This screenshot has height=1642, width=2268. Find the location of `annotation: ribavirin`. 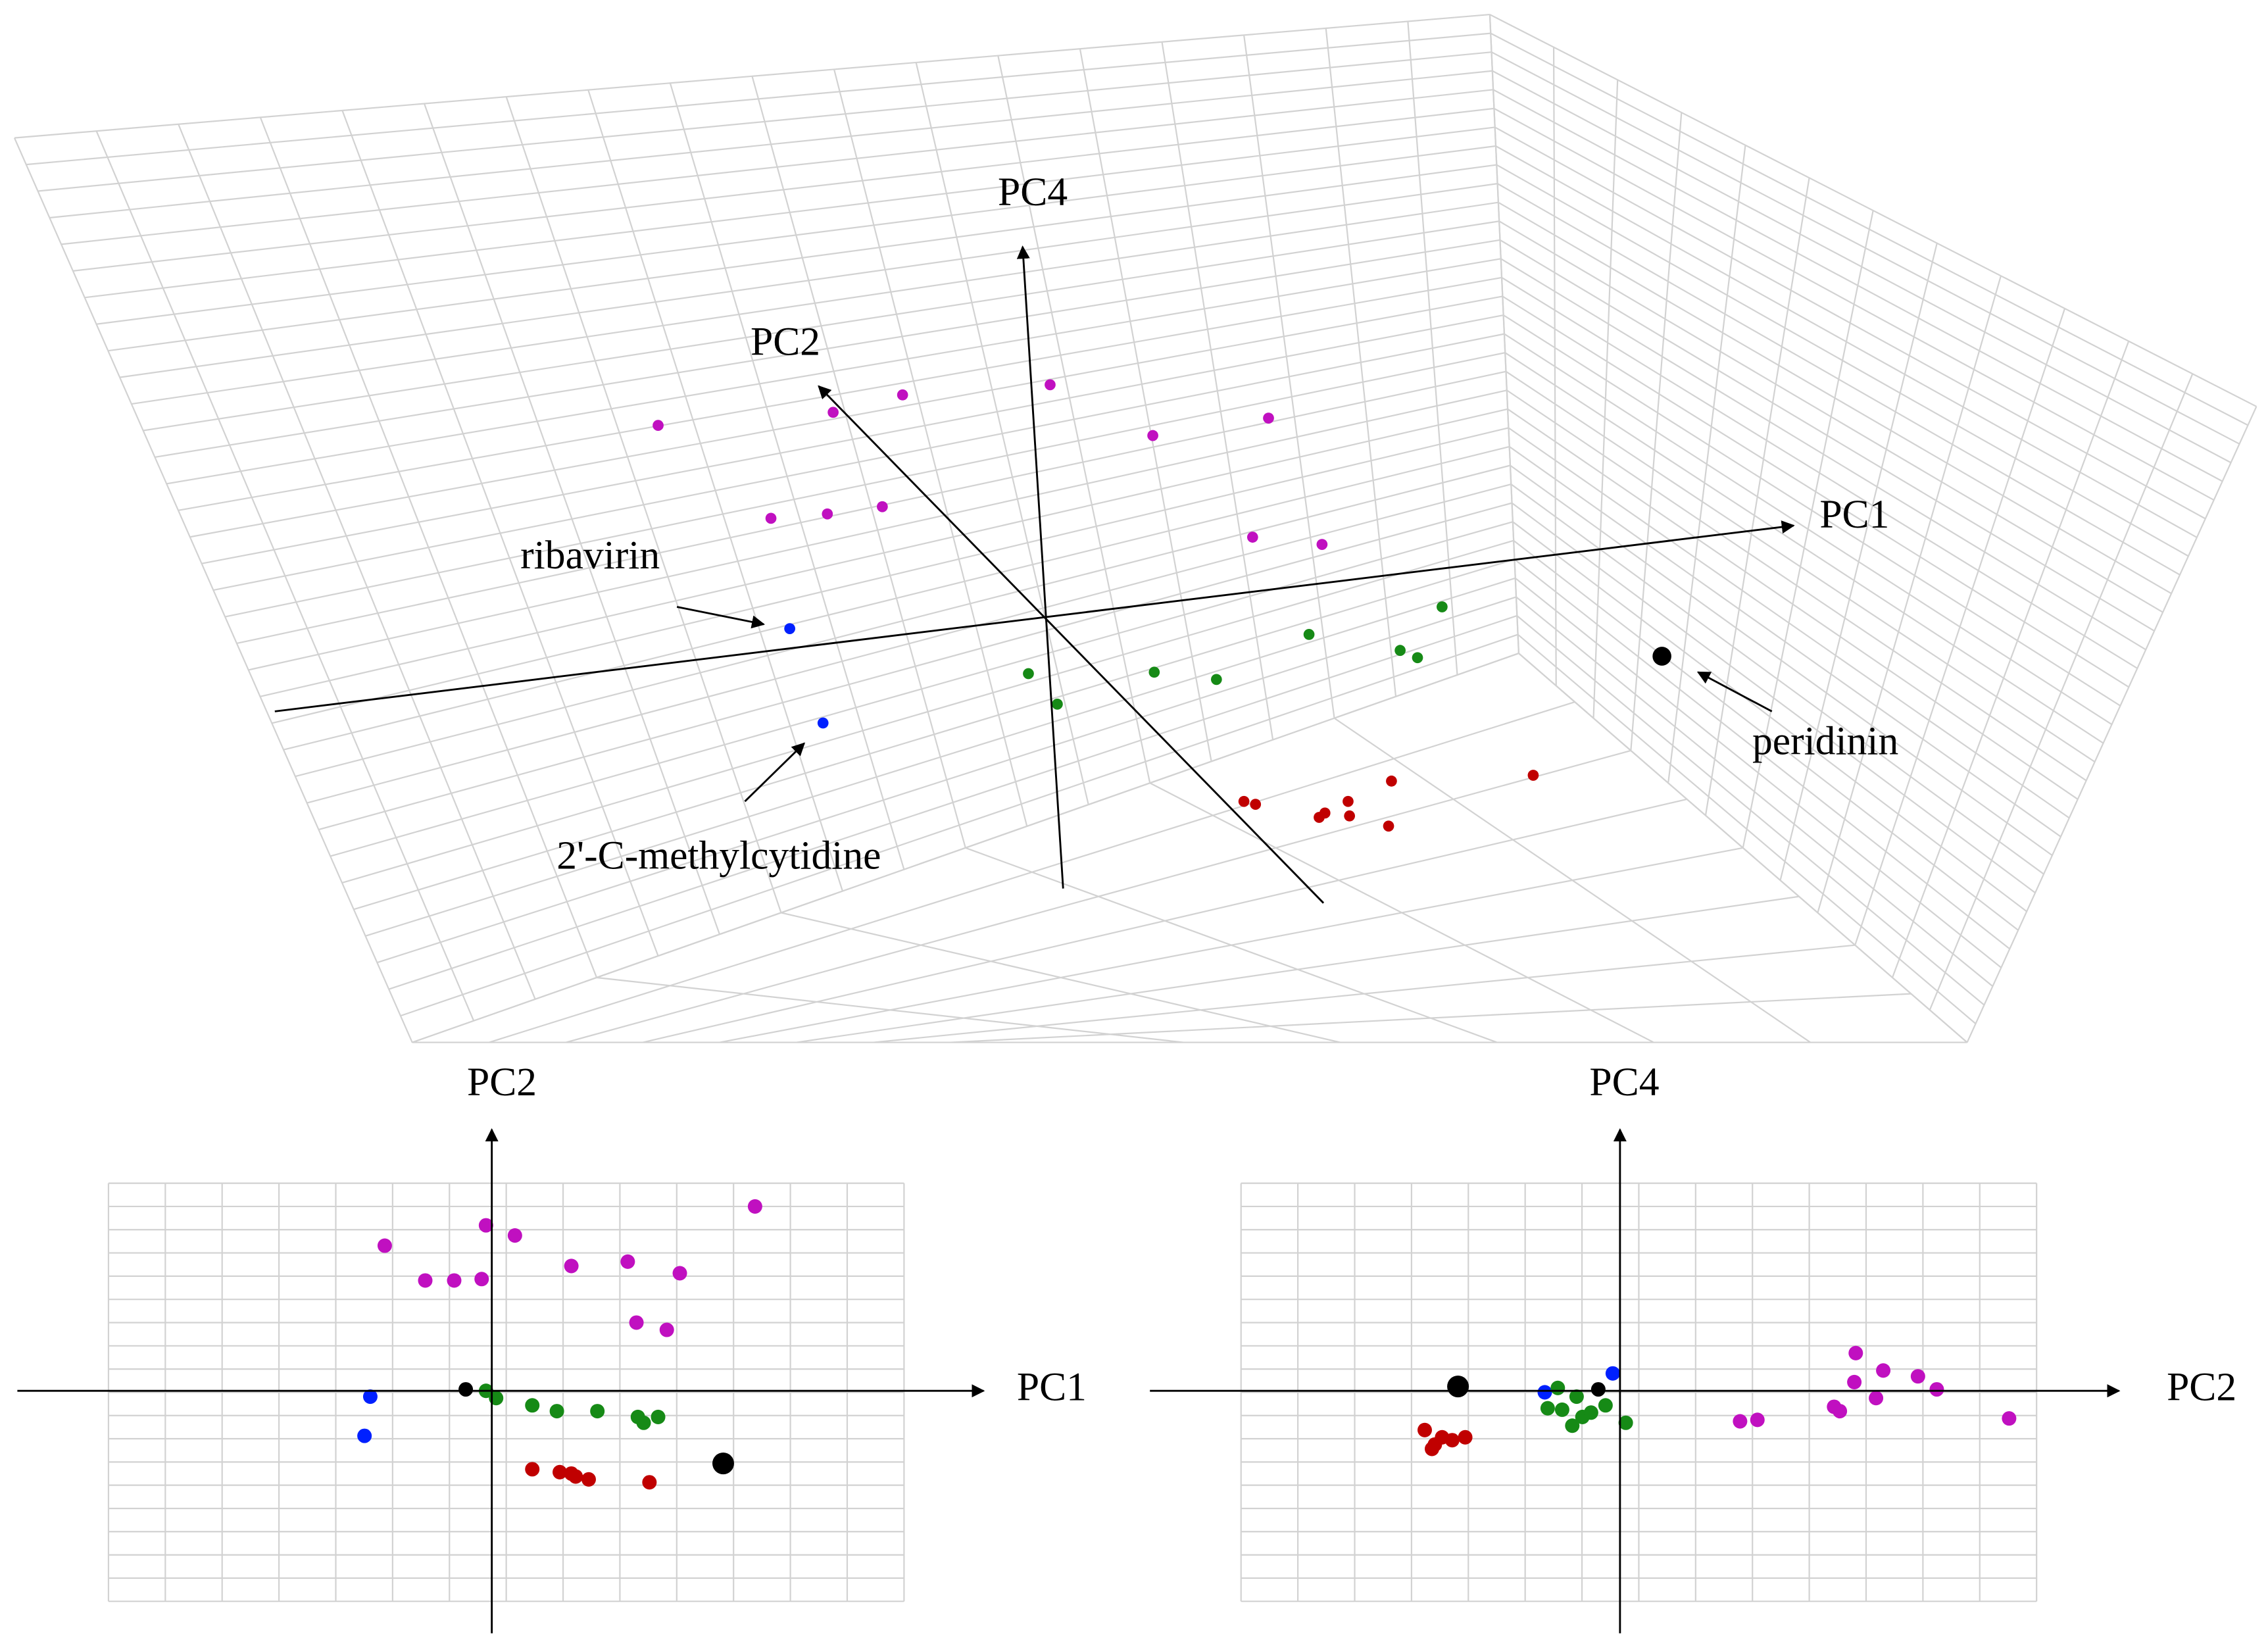

annotation: ribavirin is located at coordinates (590, 555).